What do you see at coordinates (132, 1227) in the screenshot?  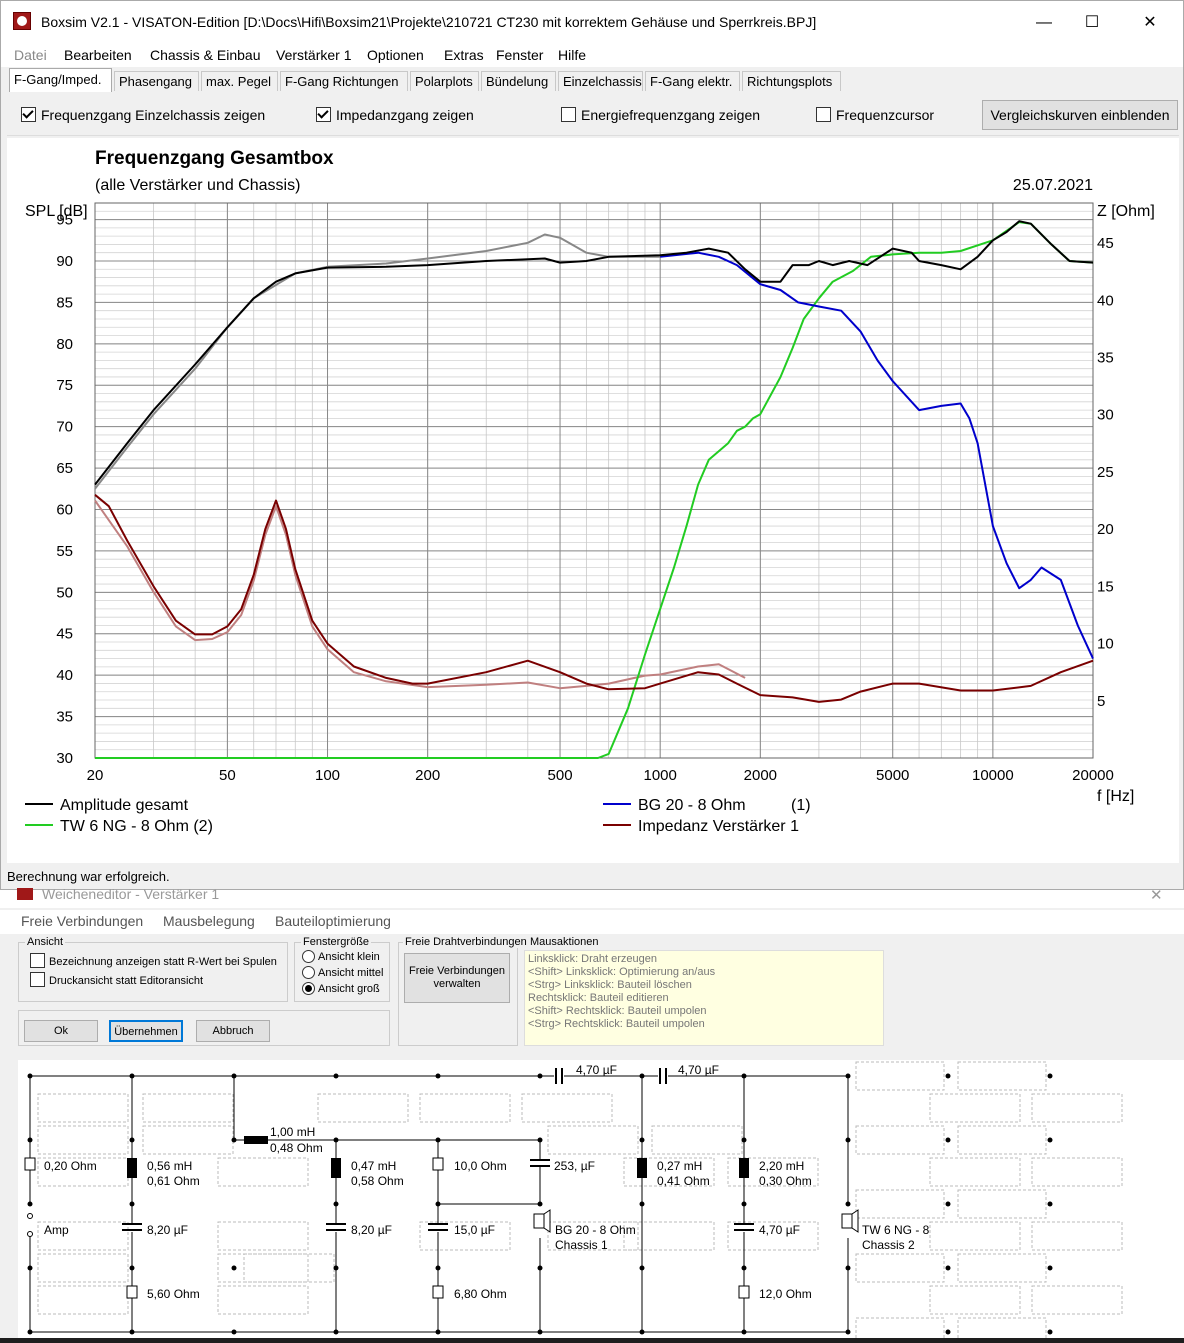 I see `capacitor-820a-icon` at bounding box center [132, 1227].